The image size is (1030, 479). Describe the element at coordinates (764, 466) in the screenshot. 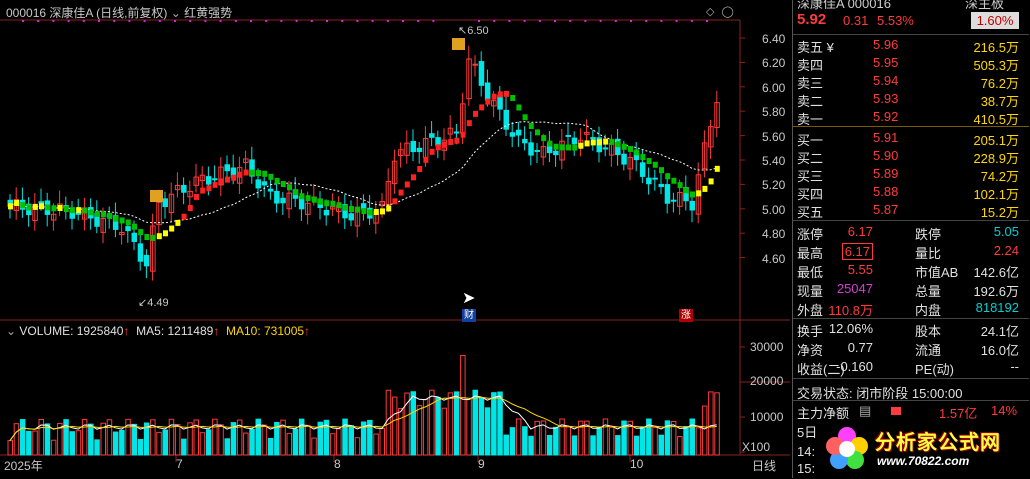

I see `date-tick: 日线` at that location.